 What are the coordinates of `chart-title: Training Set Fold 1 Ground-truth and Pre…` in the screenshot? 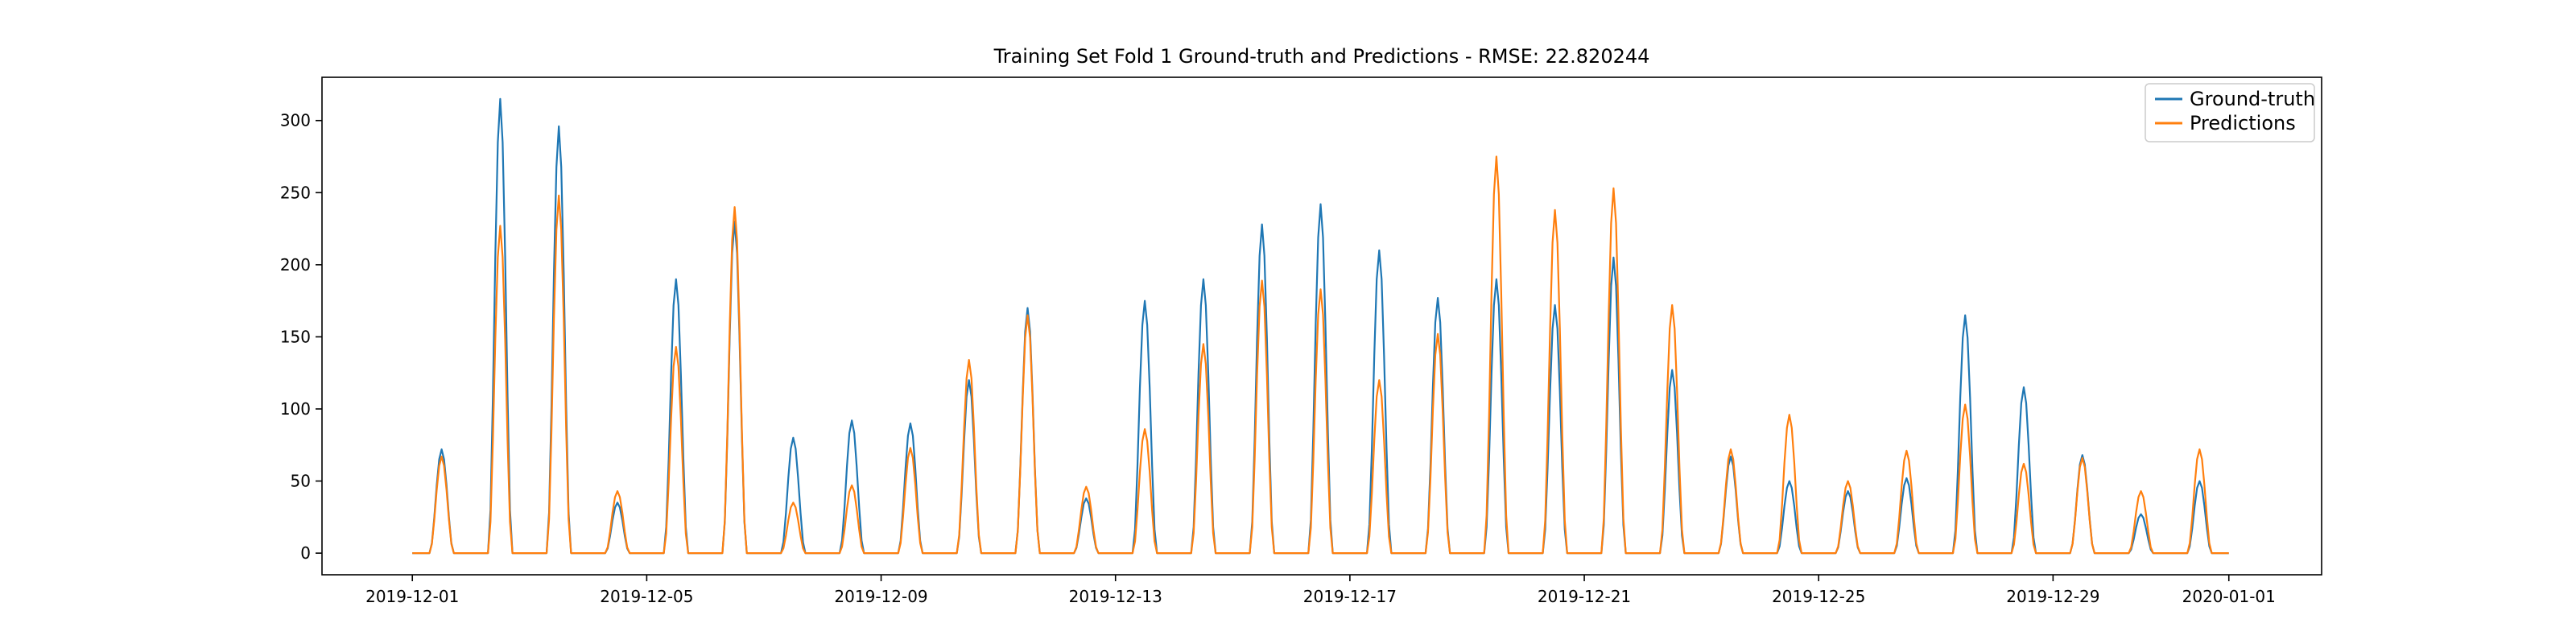 It's located at (1321, 56).